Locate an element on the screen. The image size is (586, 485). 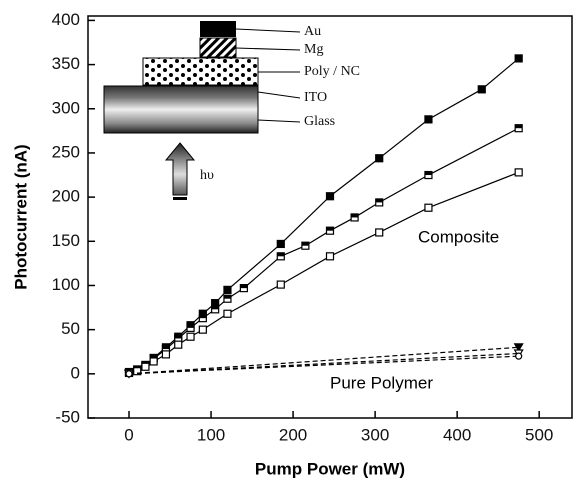
x-axis-label: Pump Power (mW) is located at coordinates (330, 468).